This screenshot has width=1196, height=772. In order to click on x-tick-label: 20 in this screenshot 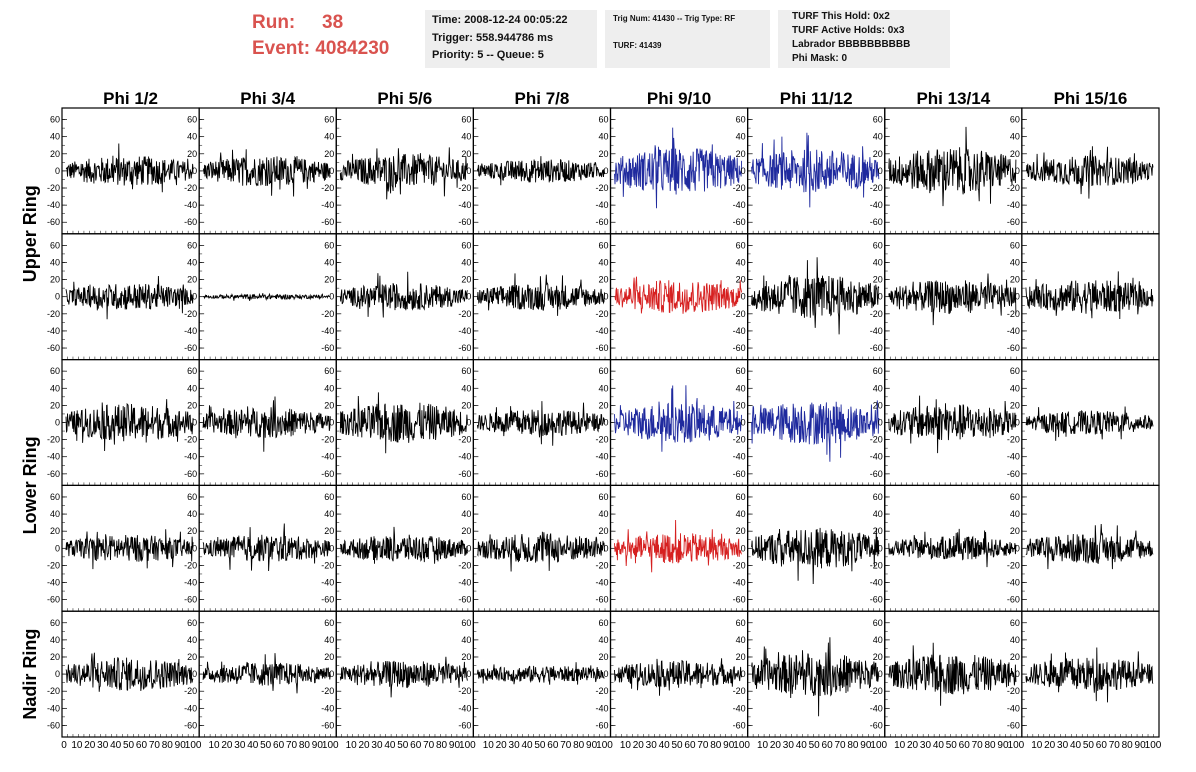, I will do `click(776, 745)`.